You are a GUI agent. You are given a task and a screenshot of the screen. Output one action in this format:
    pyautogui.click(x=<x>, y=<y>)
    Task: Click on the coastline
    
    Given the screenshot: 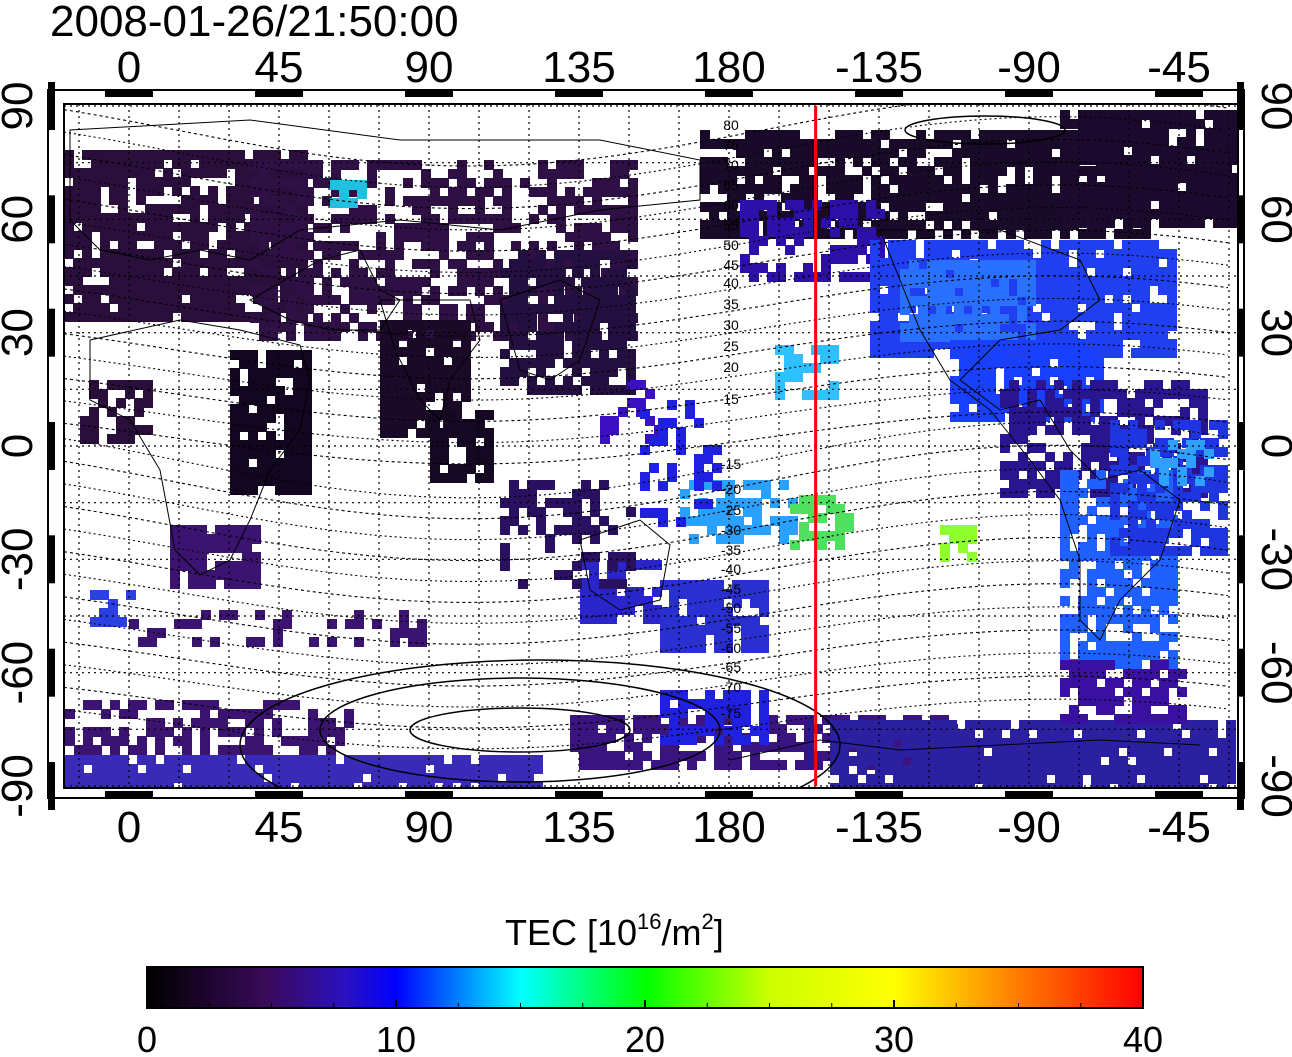 What is the action you would take?
    pyautogui.click(x=385, y=190)
    